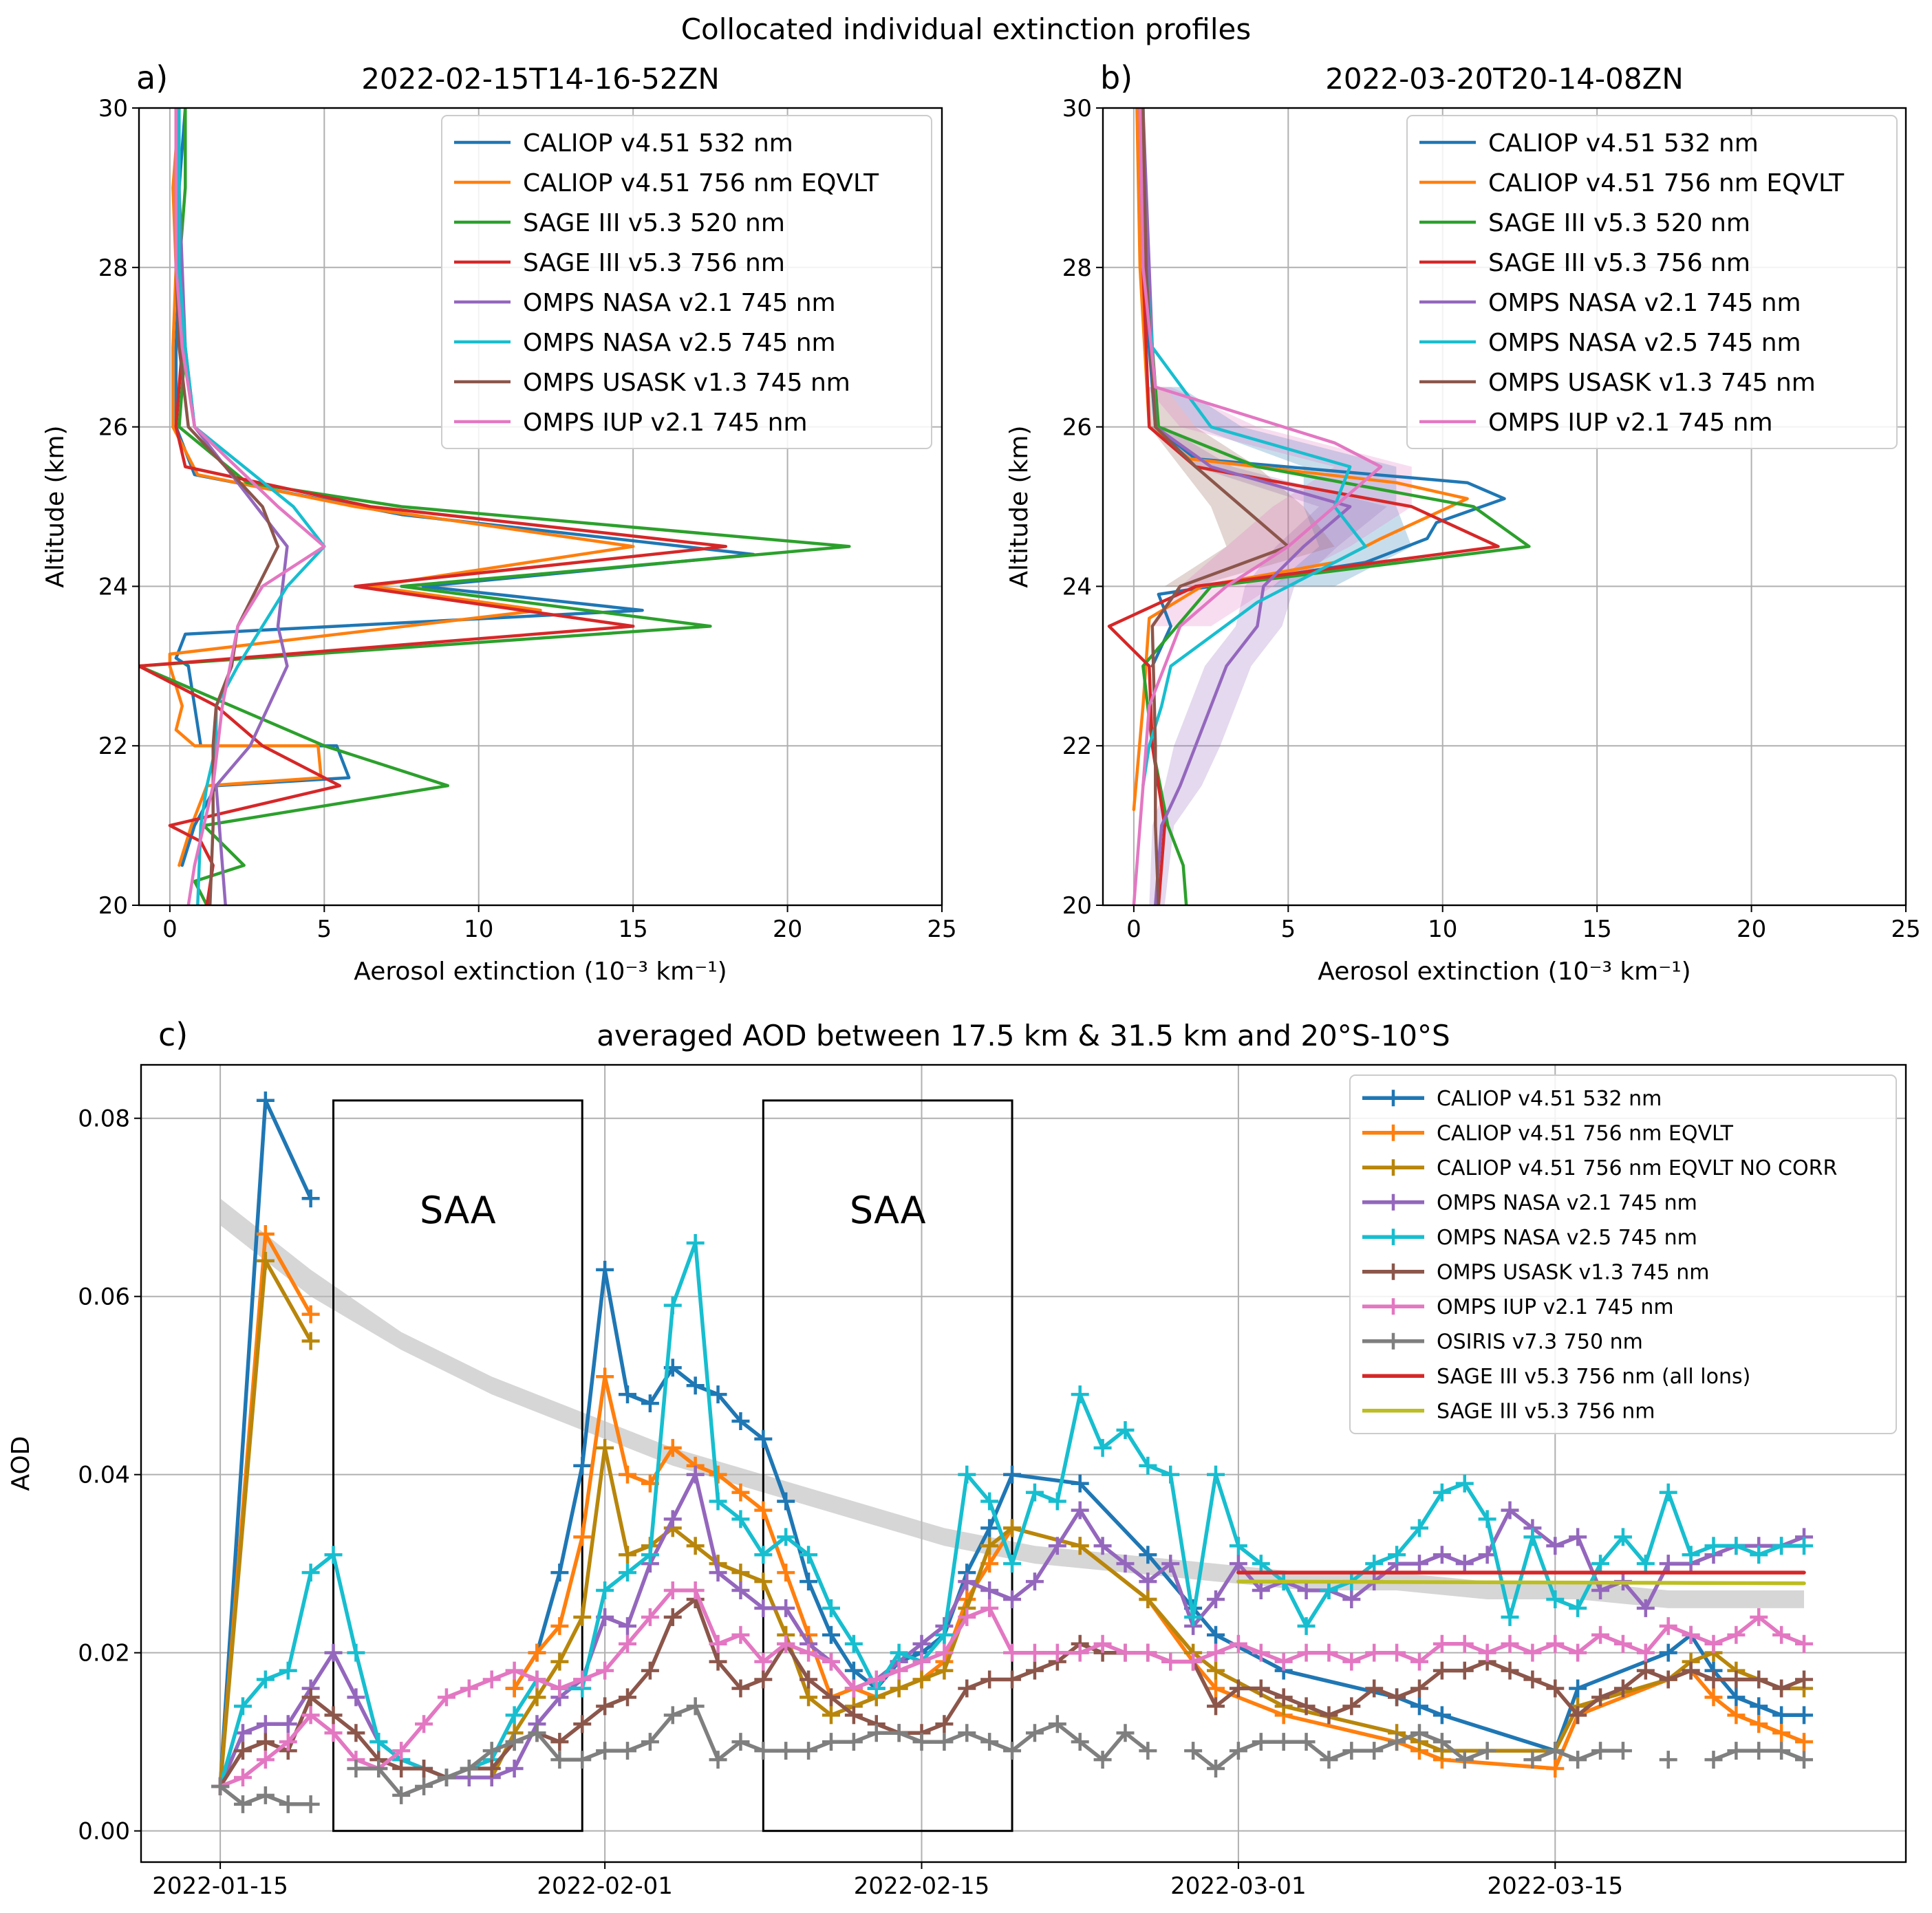  Describe the element at coordinates (1584, 223) in the screenshot. I see `legend-item: SAGE III v5.3 520 nm` at that location.